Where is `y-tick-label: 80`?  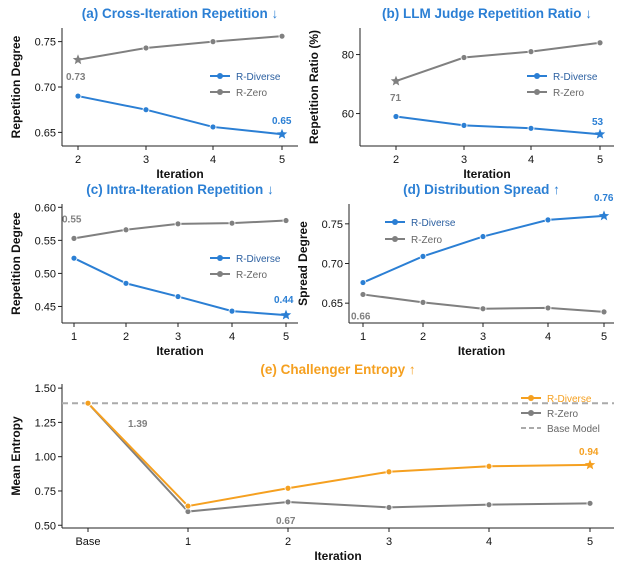
y-tick-label: 80 is located at coordinates (348, 56).